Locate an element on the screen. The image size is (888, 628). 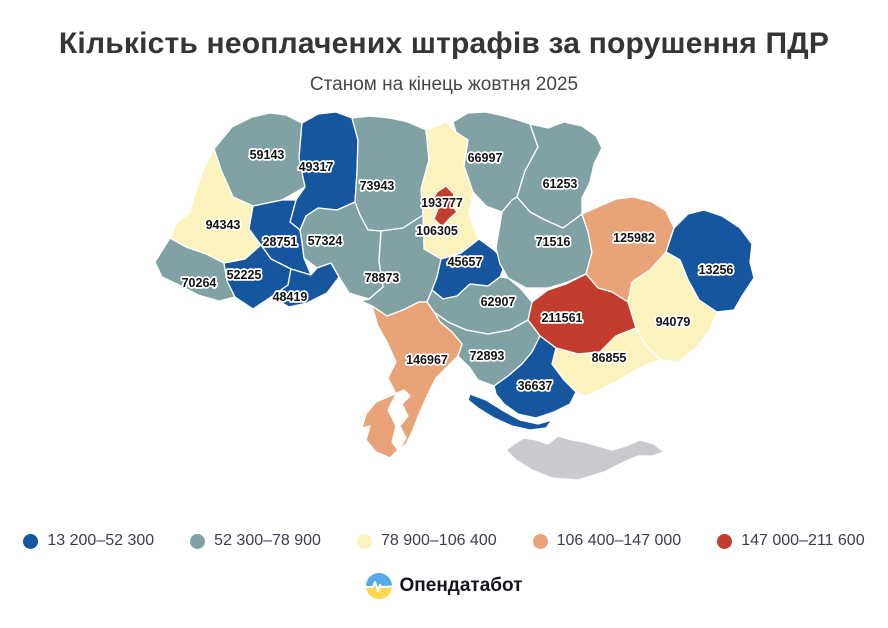
region-label-khmelnytskyi: 57324 is located at coordinates (325, 241).